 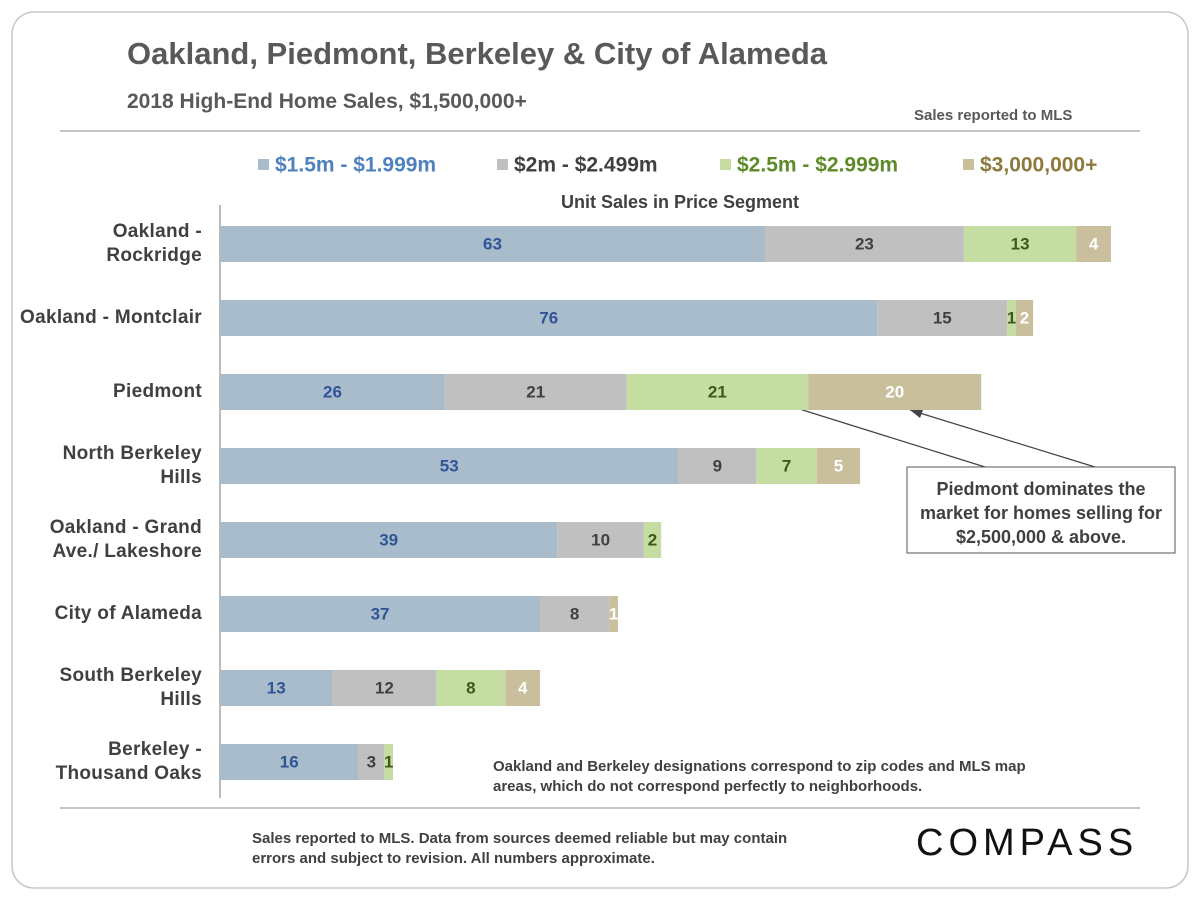 What do you see at coordinates (111, 317) in the screenshot?
I see `y-tick-label: Oakland - Montclair` at bounding box center [111, 317].